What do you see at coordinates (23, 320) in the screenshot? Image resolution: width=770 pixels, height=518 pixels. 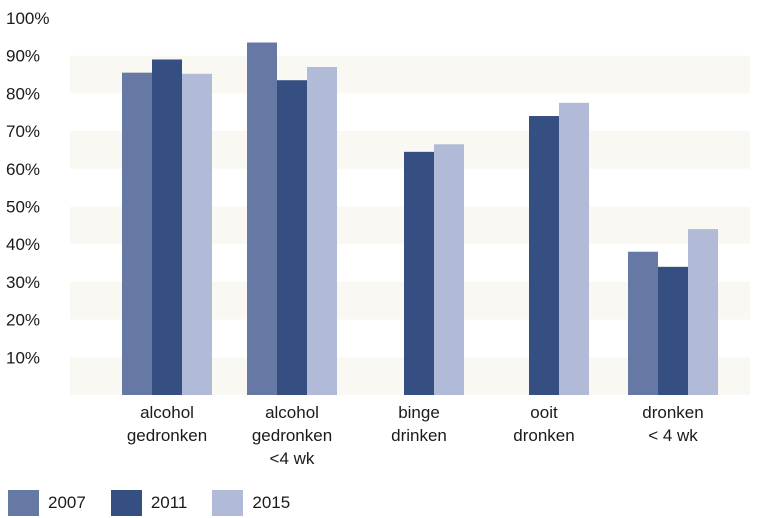 I see `y-tick-label: 20%` at bounding box center [23, 320].